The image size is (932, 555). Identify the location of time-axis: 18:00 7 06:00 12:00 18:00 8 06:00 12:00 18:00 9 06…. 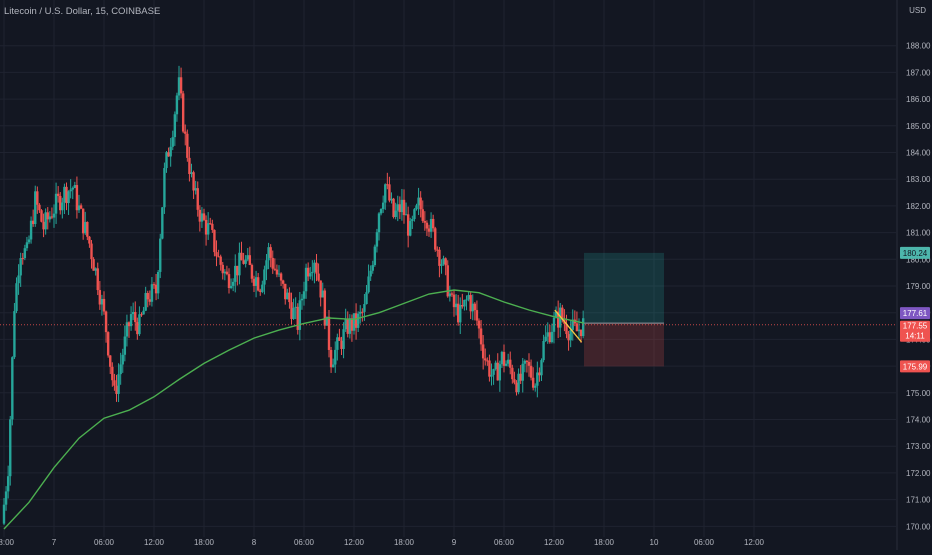
(382, 542).